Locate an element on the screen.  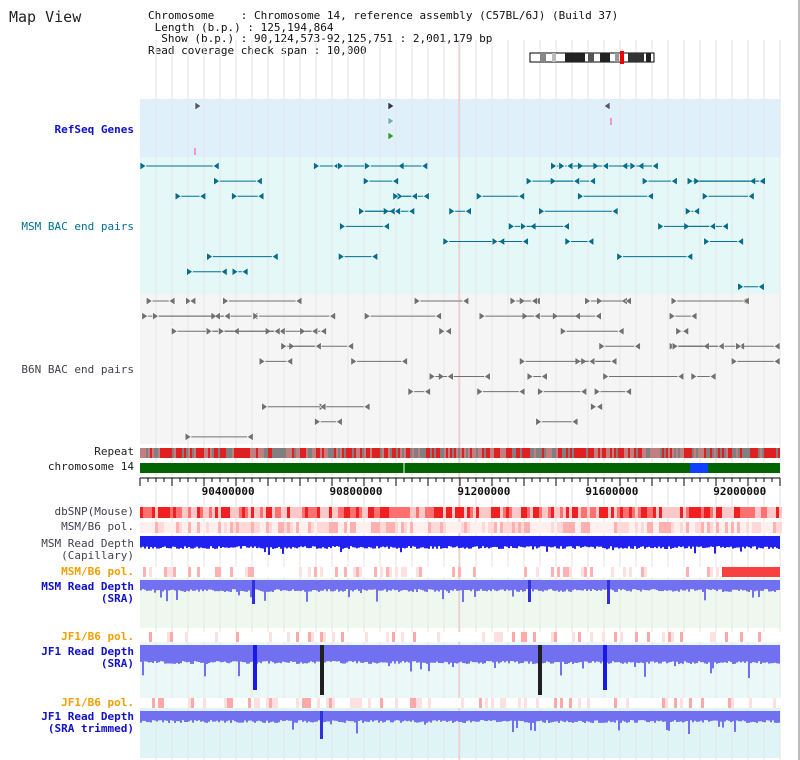
axis-tick-label: 90400000 is located at coordinates (228, 491).